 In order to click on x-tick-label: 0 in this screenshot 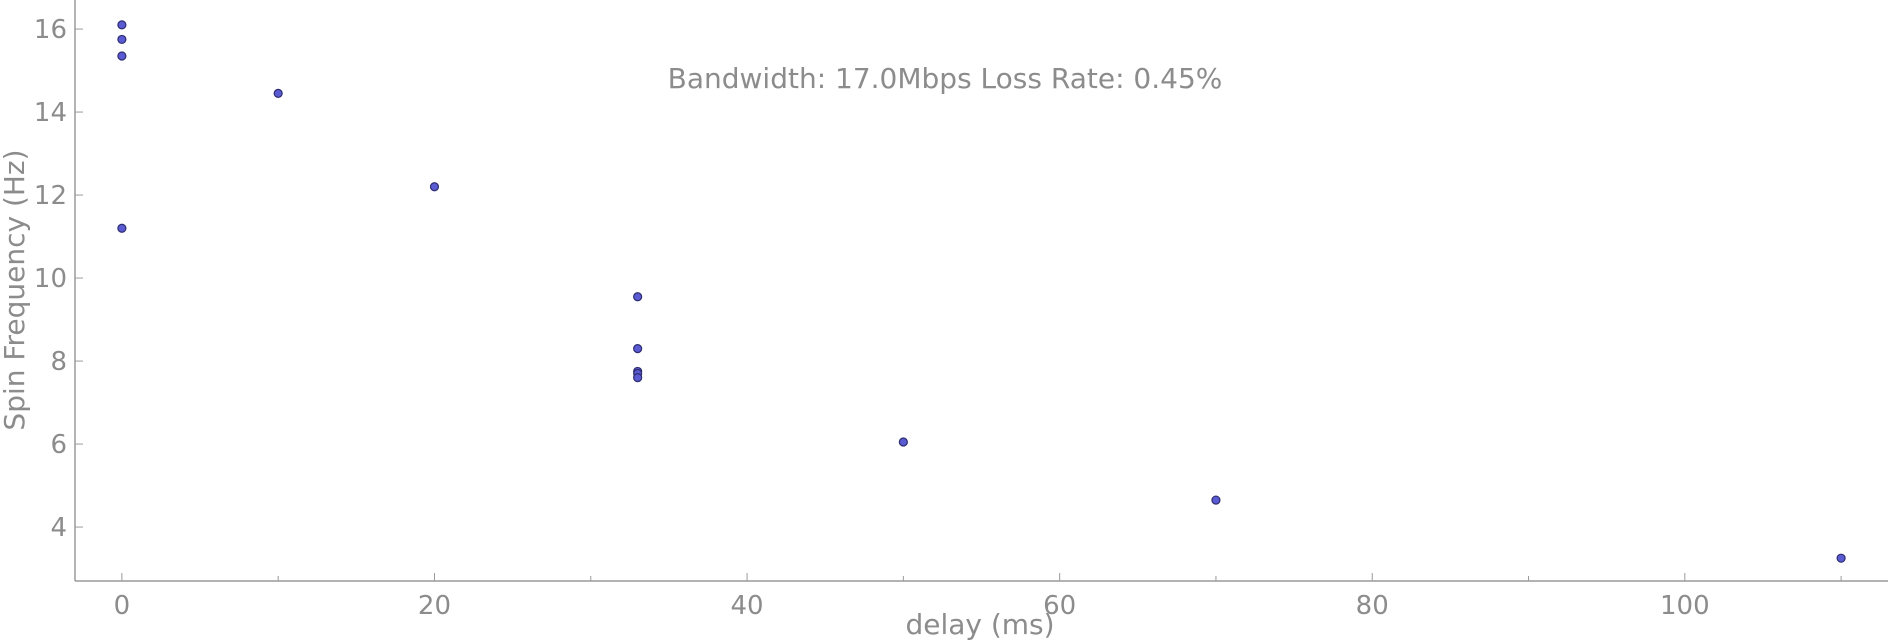, I will do `click(122, 606)`.